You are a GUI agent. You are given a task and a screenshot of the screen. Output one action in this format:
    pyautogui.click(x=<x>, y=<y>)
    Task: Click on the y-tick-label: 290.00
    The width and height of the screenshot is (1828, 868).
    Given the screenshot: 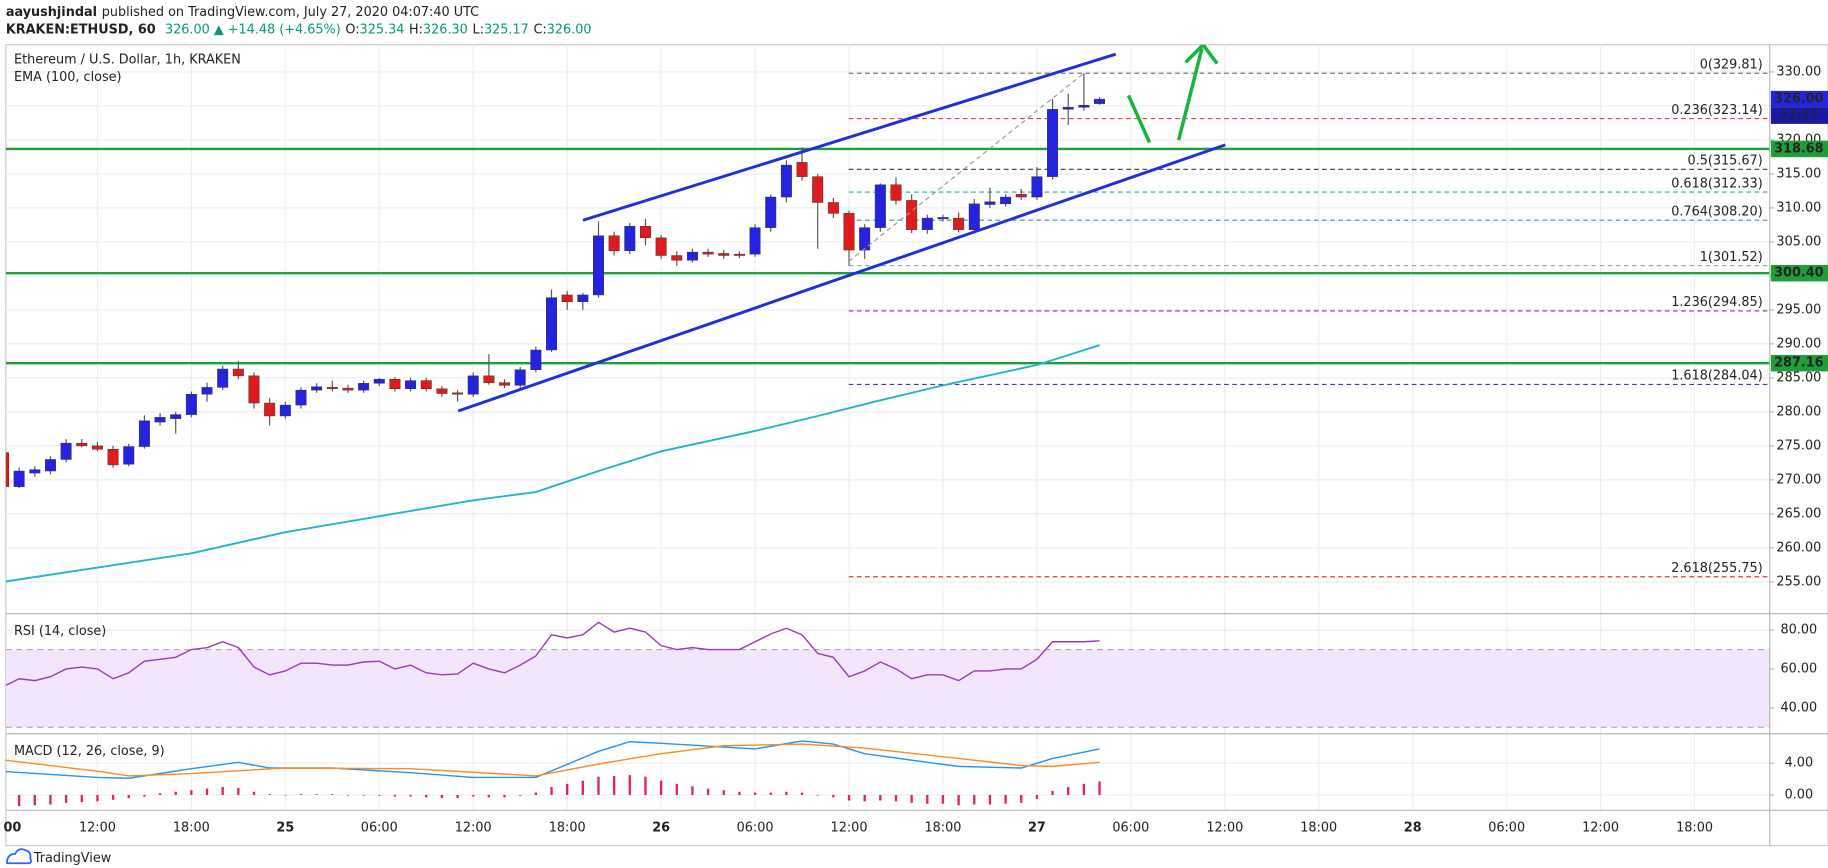 What is the action you would take?
    pyautogui.click(x=1798, y=343)
    